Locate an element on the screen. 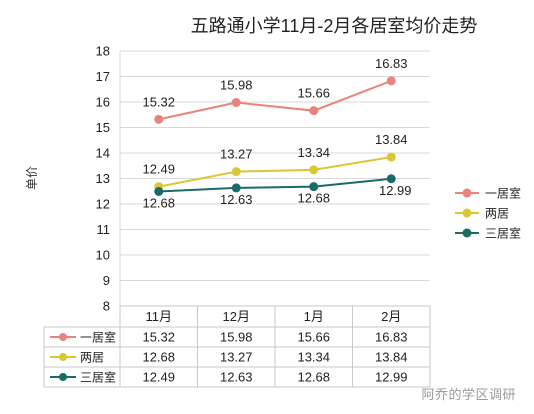 The height and width of the screenshot is (414, 534). y-tick-label: 8 is located at coordinates (106, 306).